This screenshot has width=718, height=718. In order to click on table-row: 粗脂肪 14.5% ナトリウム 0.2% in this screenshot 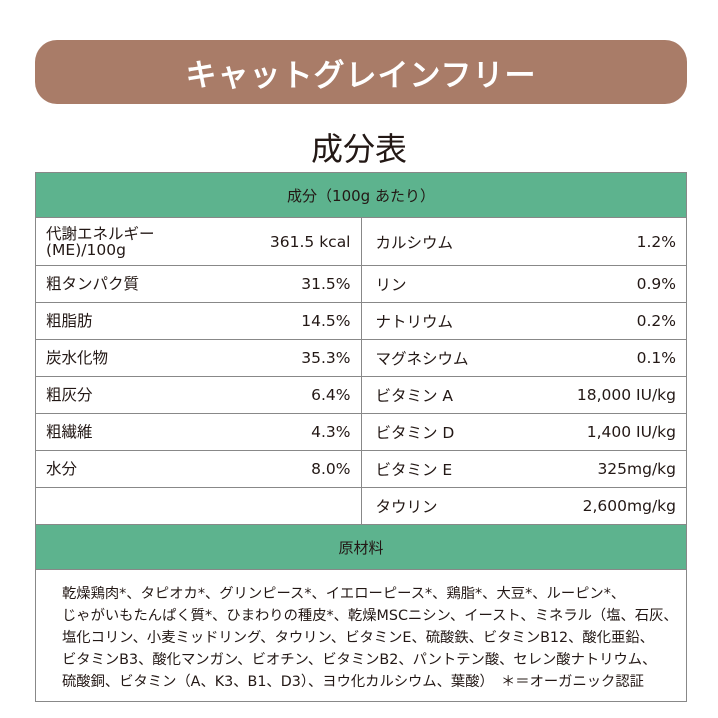, I will do `click(361, 321)`.